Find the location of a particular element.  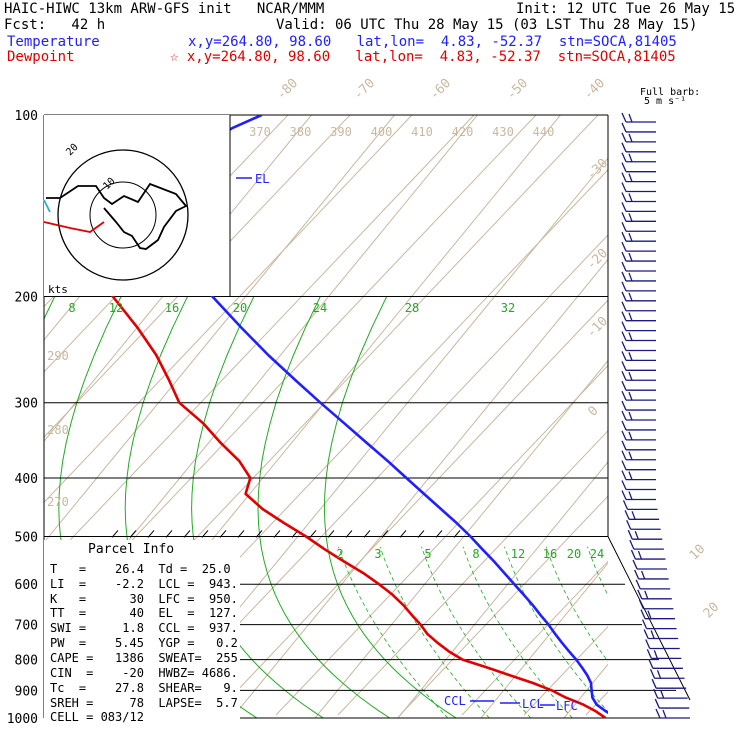

theta-label: 290 is located at coordinates (58, 356).